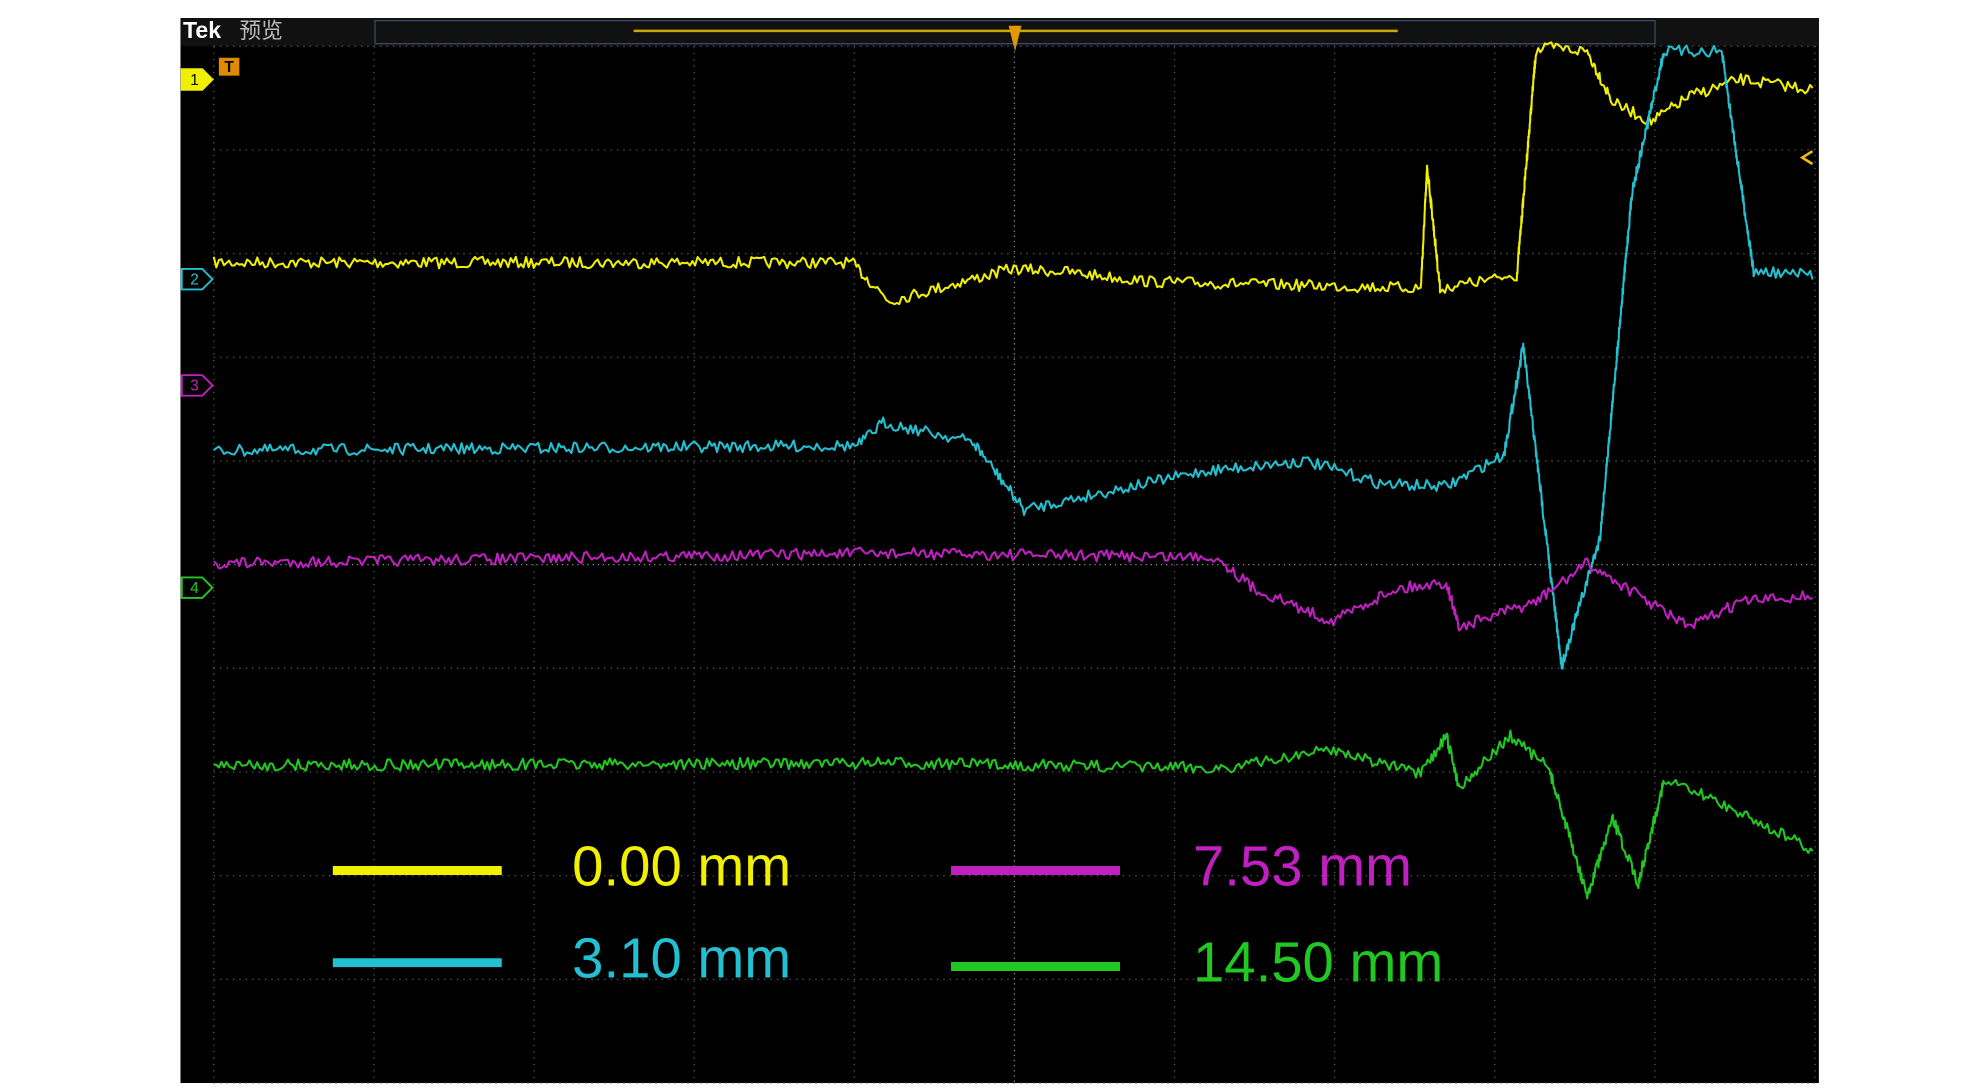 Image resolution: width=1984 pixels, height=1087 pixels. I want to click on trigger-marker-box, so click(229, 66).